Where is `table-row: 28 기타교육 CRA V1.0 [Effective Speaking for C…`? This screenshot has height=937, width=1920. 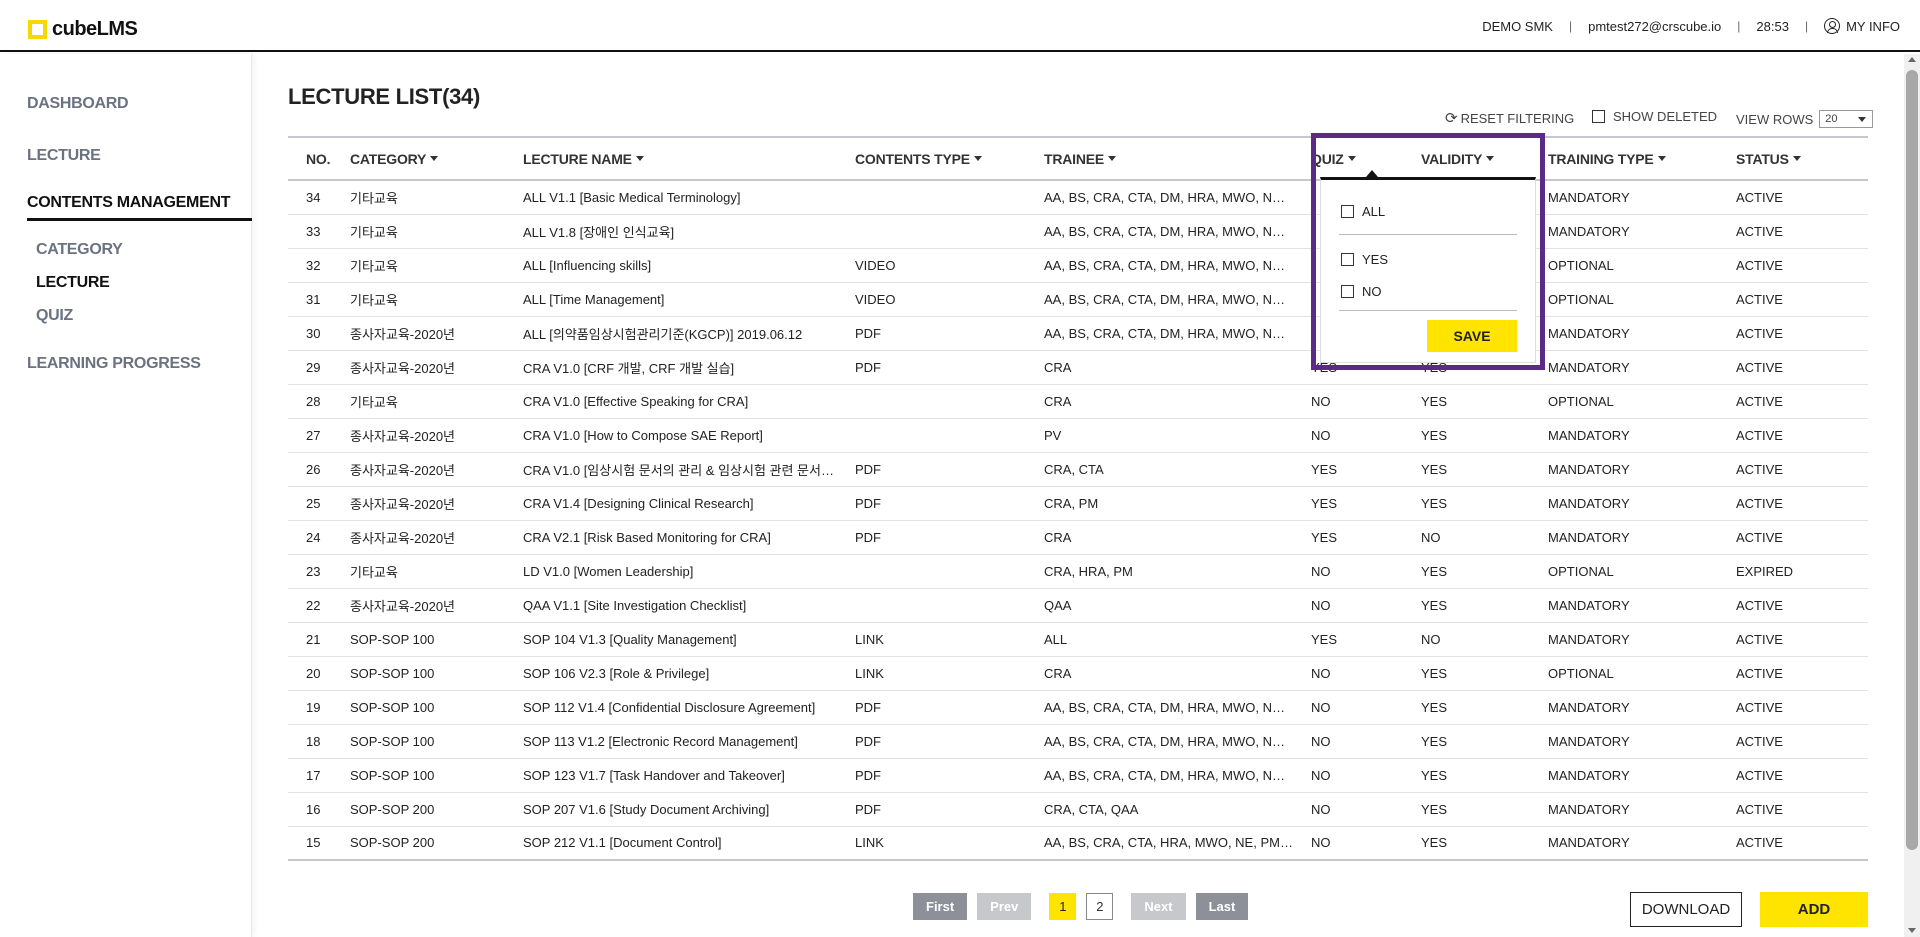
table-row: 28 기타교육 CRA V1.0 [Effective Speaking for C… is located at coordinates (1078, 401).